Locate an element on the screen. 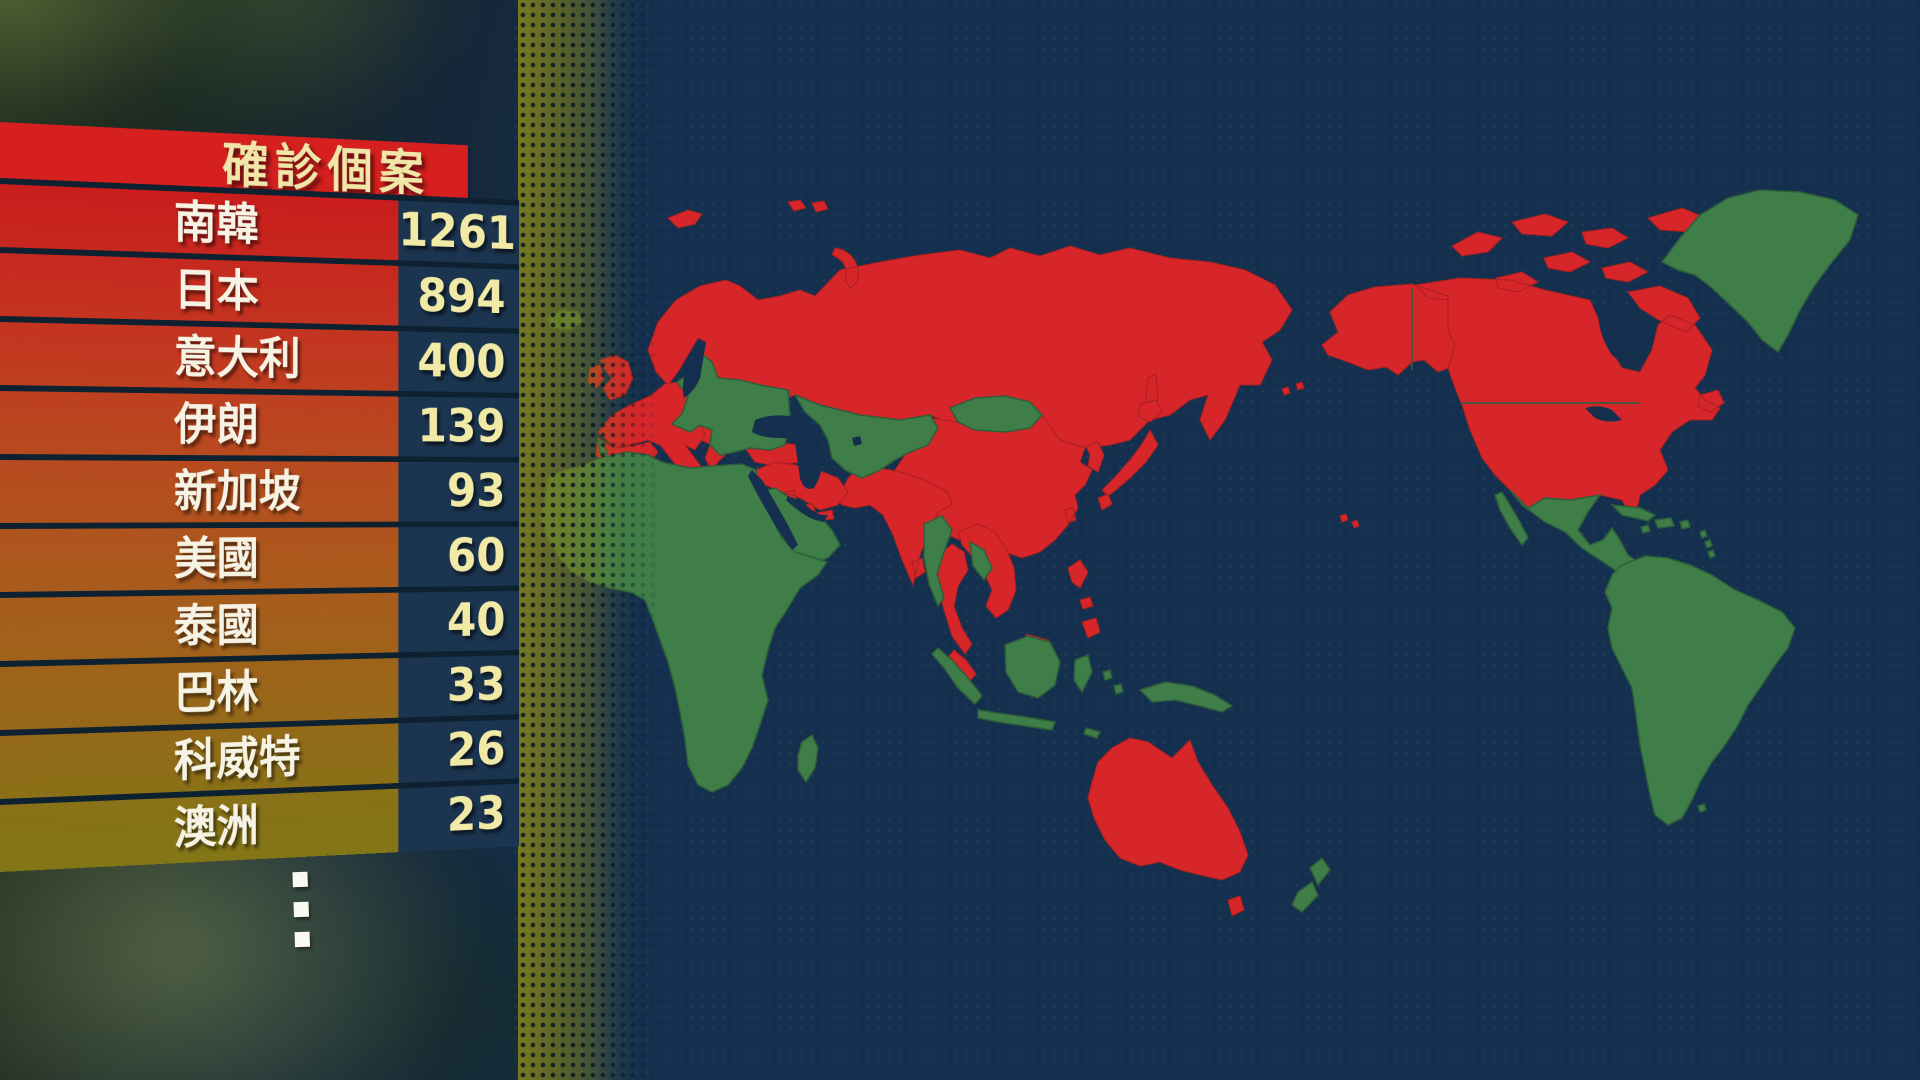  region-name: 日本 is located at coordinates (216, 290).